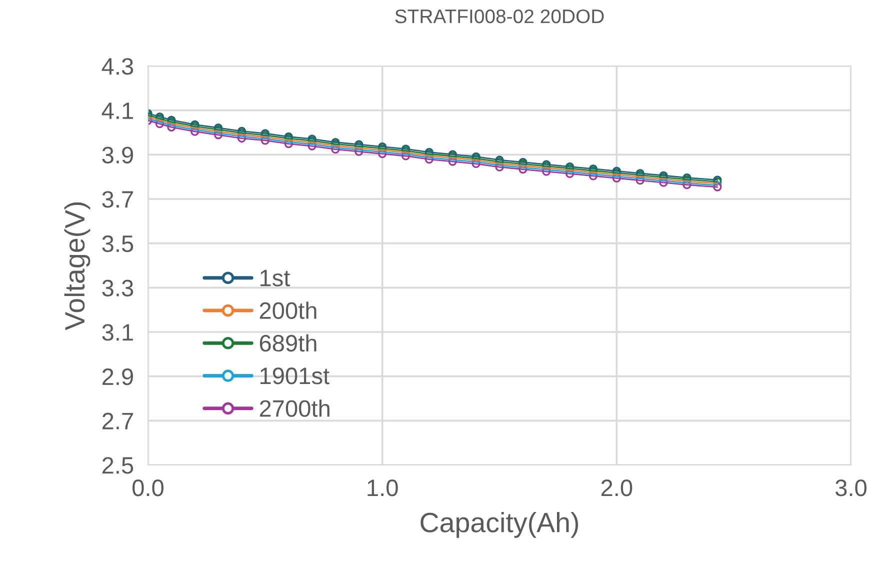  What do you see at coordinates (616, 488) in the screenshot?
I see `x-tick-label: 2.0` at bounding box center [616, 488].